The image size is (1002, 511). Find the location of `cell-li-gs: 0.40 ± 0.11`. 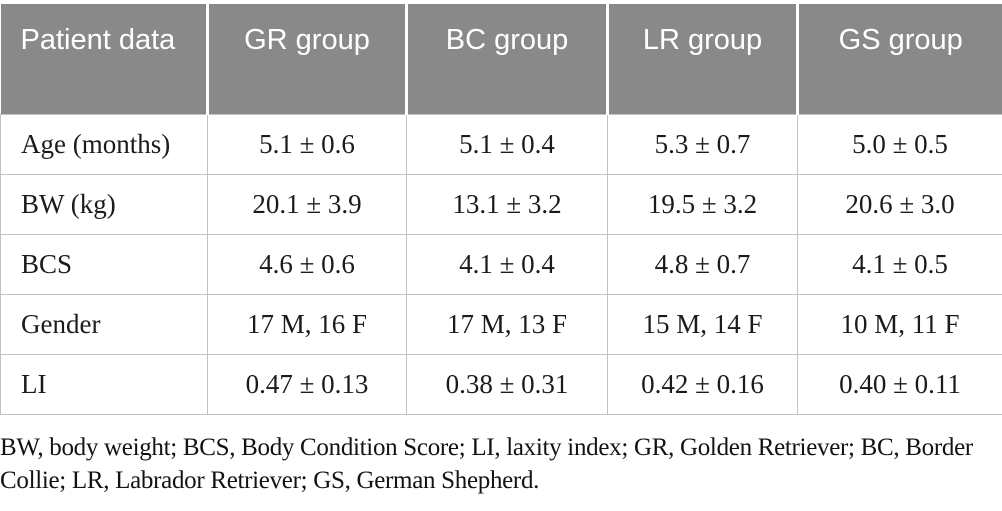

cell-li-gs: 0.40 ± 0.11 is located at coordinates (899, 384).